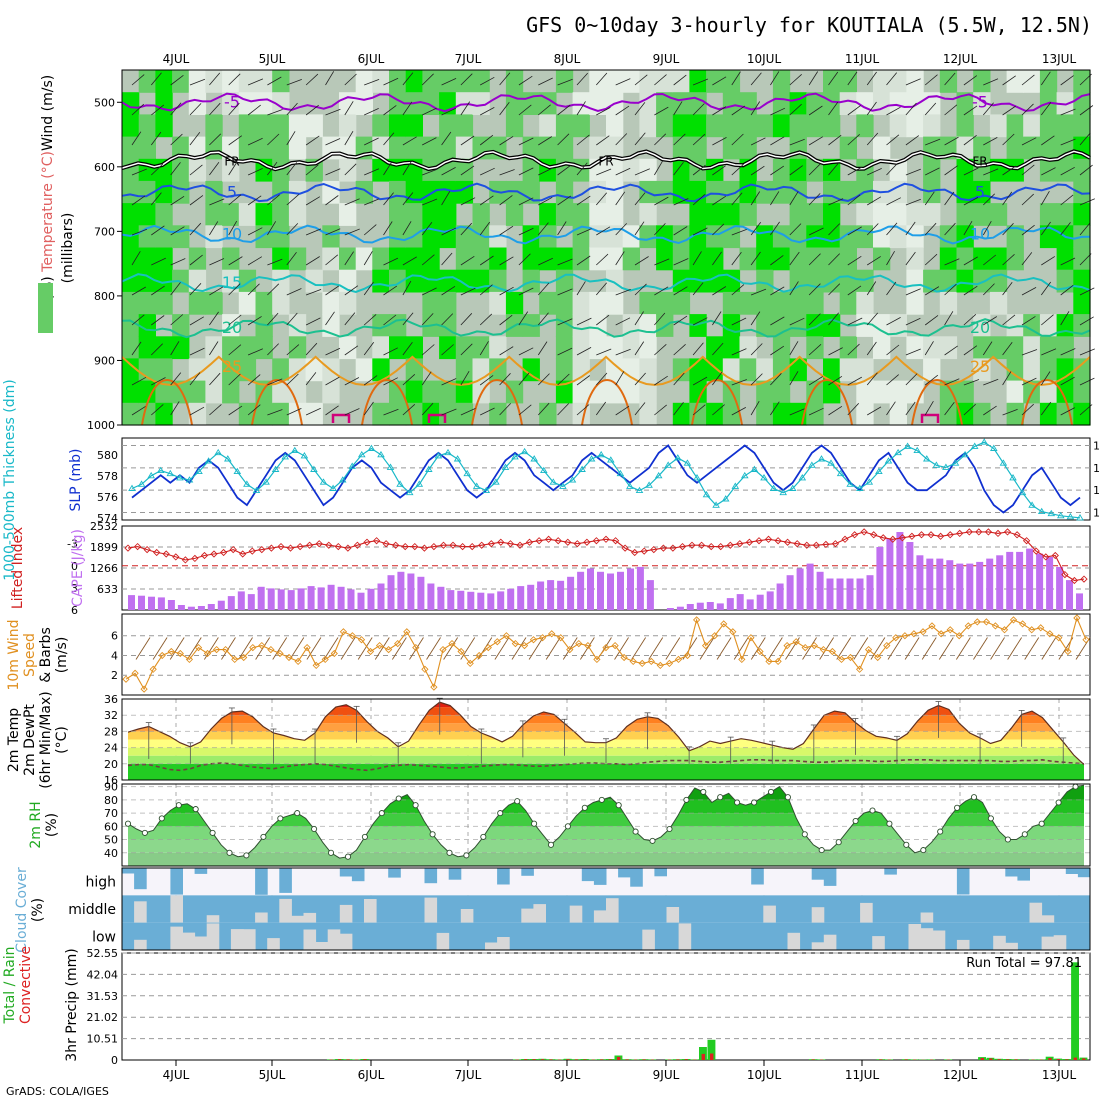  What do you see at coordinates (22, 910) in the screenshot?
I see `y-label-line: Cloud Cover` at bounding box center [22, 910].